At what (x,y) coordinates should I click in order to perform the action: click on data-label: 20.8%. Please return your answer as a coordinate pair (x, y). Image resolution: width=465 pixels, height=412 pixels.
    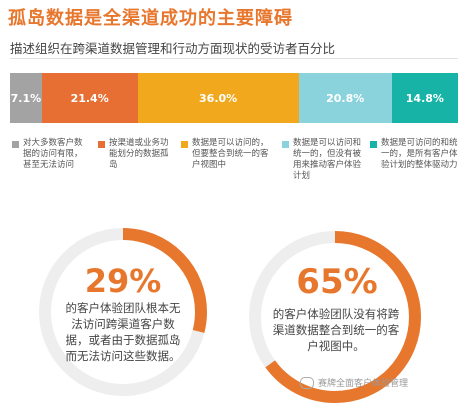
    Looking at the image, I should click on (345, 98).